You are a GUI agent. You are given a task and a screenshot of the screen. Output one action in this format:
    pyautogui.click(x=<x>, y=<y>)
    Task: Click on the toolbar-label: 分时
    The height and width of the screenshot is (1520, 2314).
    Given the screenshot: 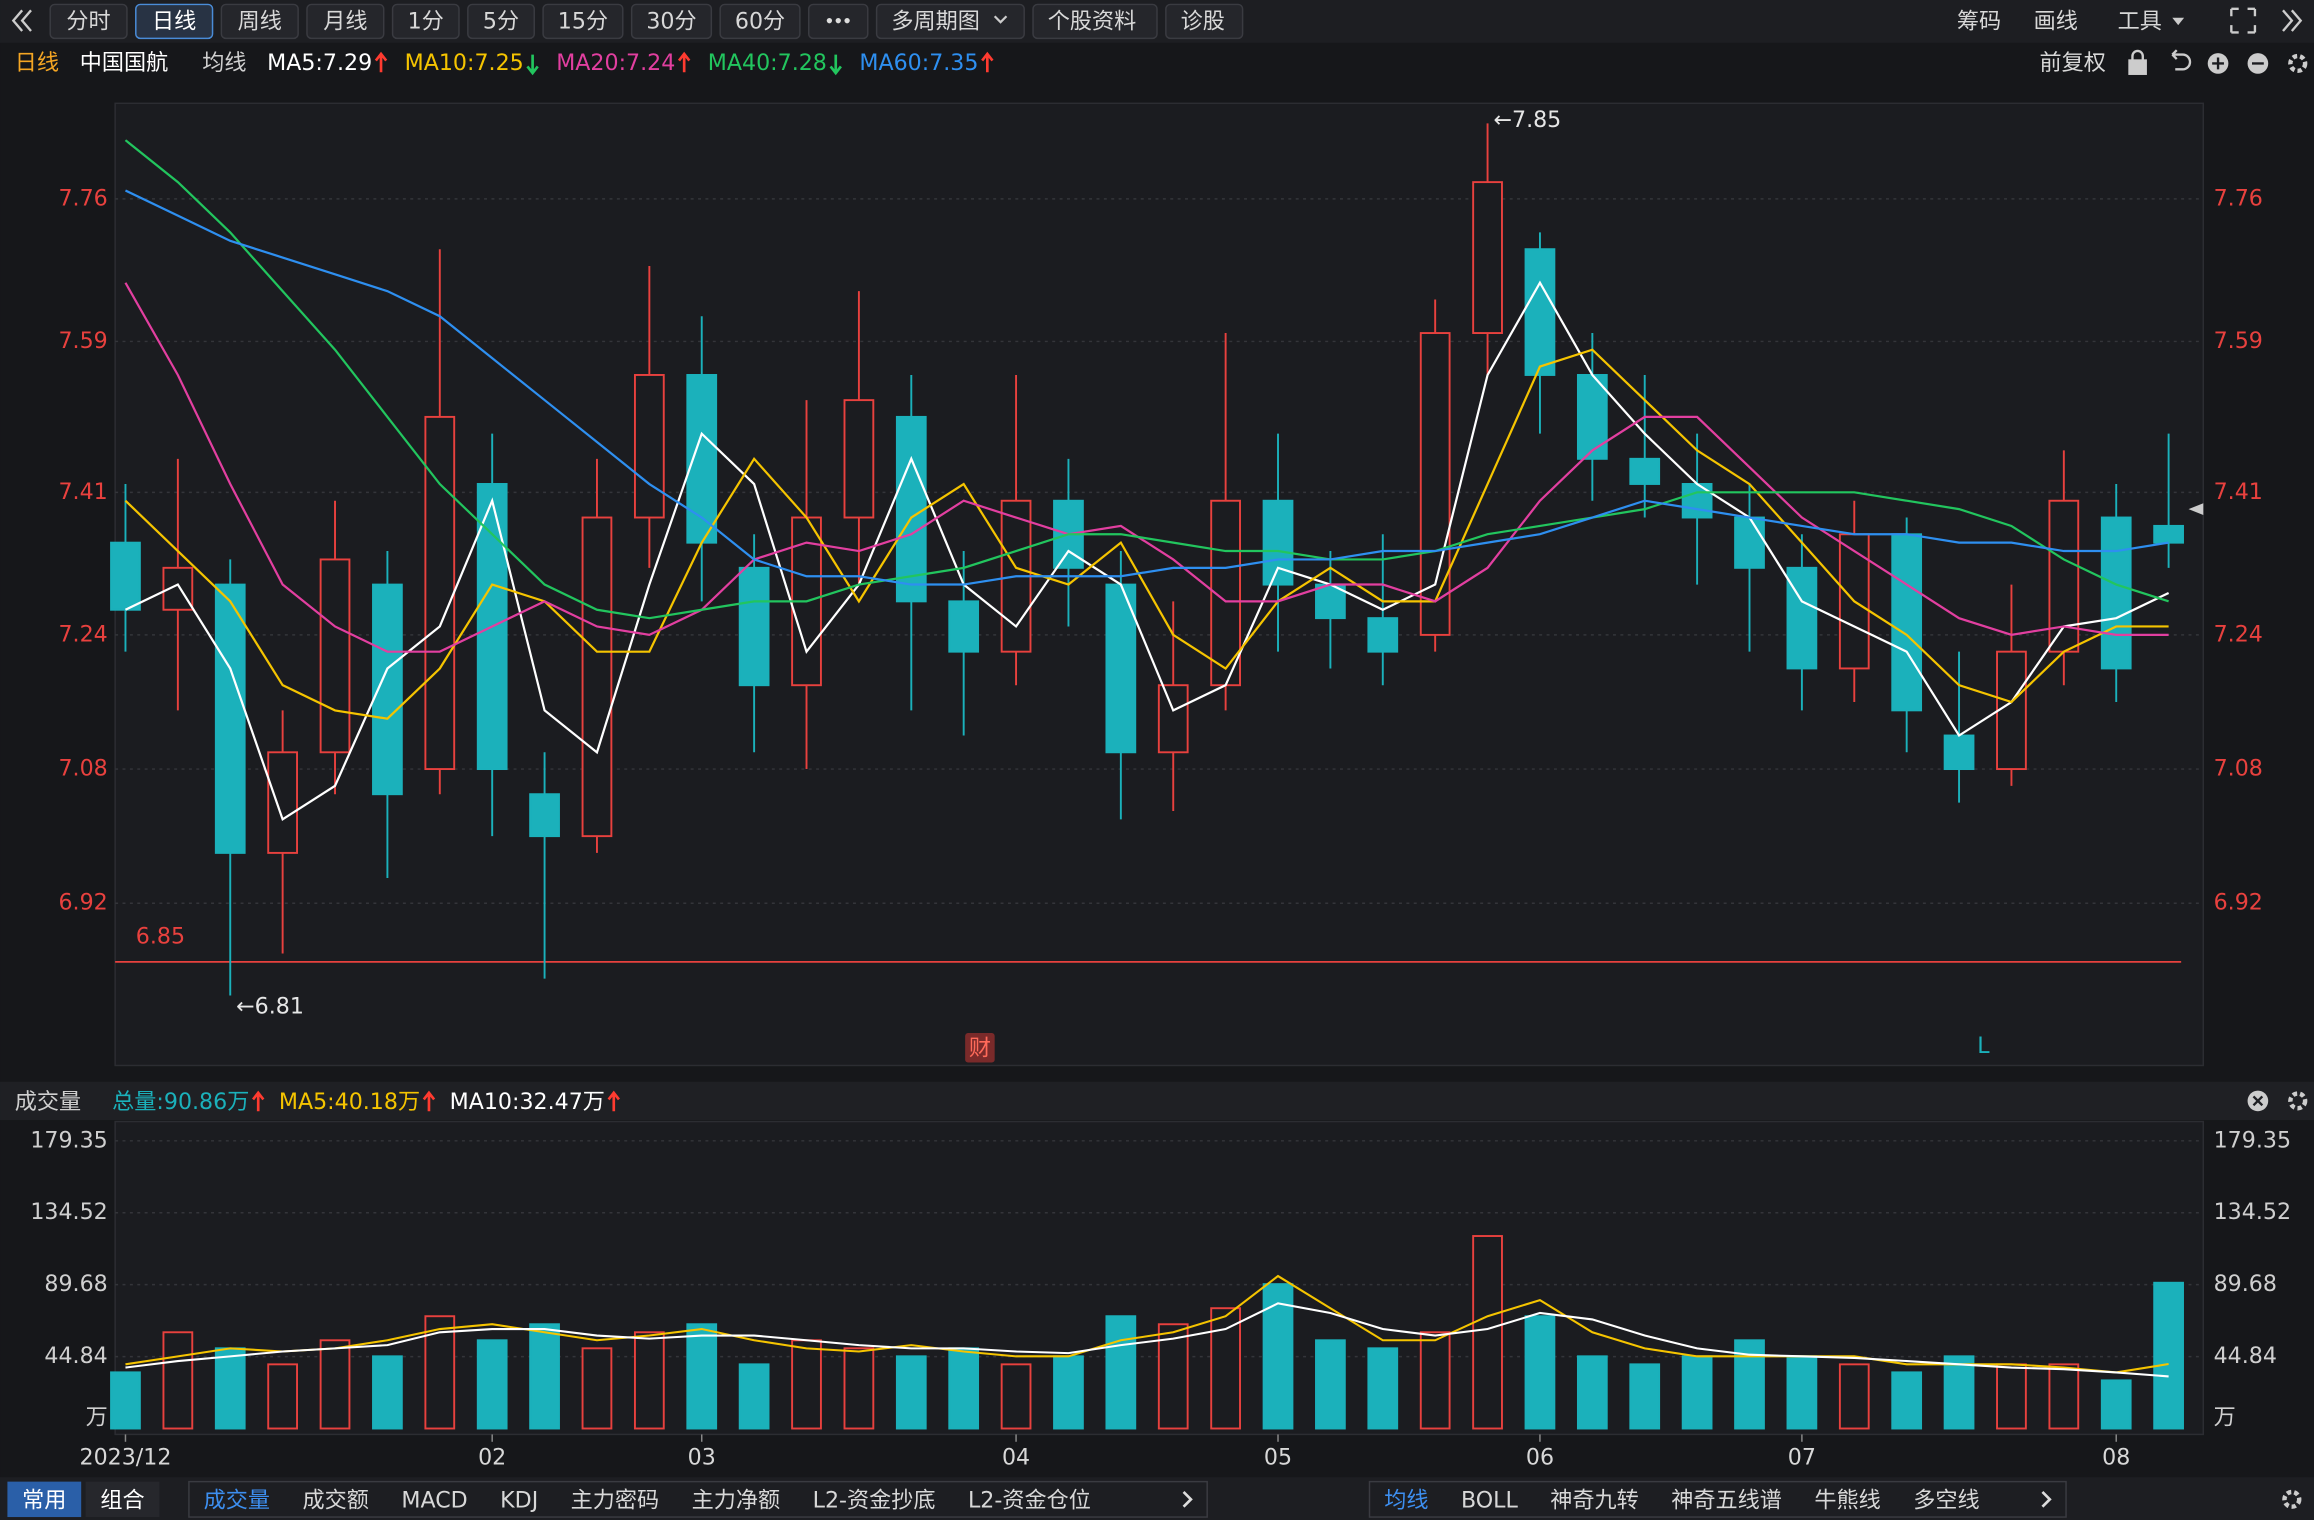 What is the action you would take?
    pyautogui.click(x=88, y=22)
    